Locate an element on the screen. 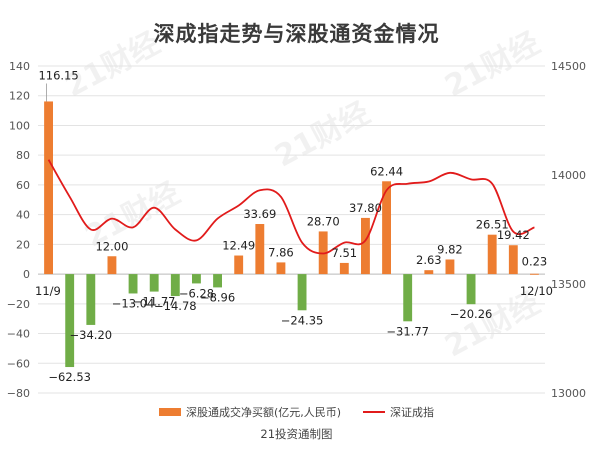 Image resolution: width=593 pixels, height=456 pixels. legend: 深股通成交净买额(亿元,人民币) 深证成指 is located at coordinates (296, 412).